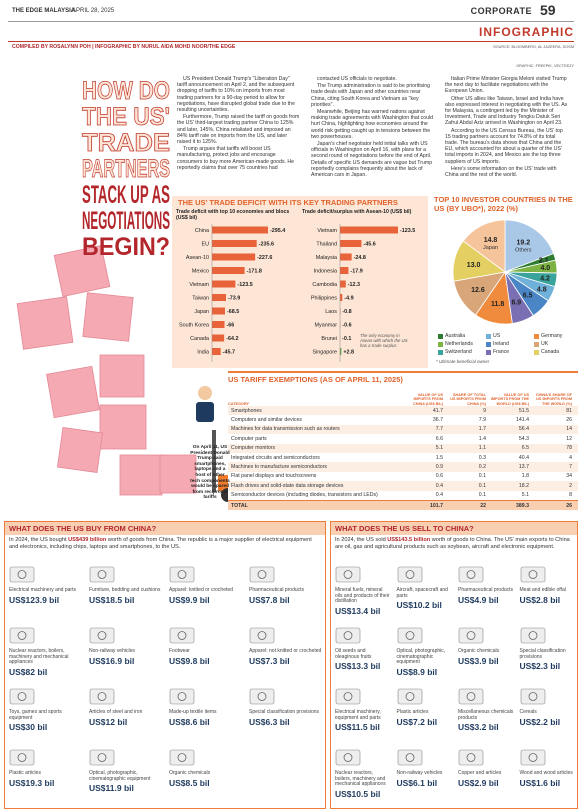  What do you see at coordinates (522, 505) in the screenshot?
I see `cell: 389.3` at bounding box center [522, 505].